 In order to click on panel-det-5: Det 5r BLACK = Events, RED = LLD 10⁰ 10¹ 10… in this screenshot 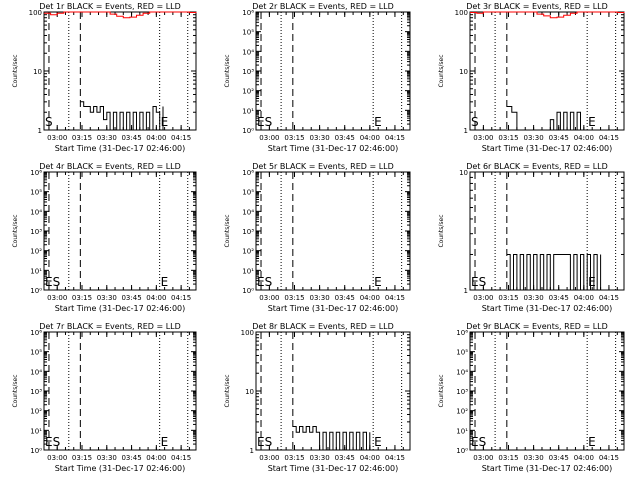, I will do `click(317, 237)`.